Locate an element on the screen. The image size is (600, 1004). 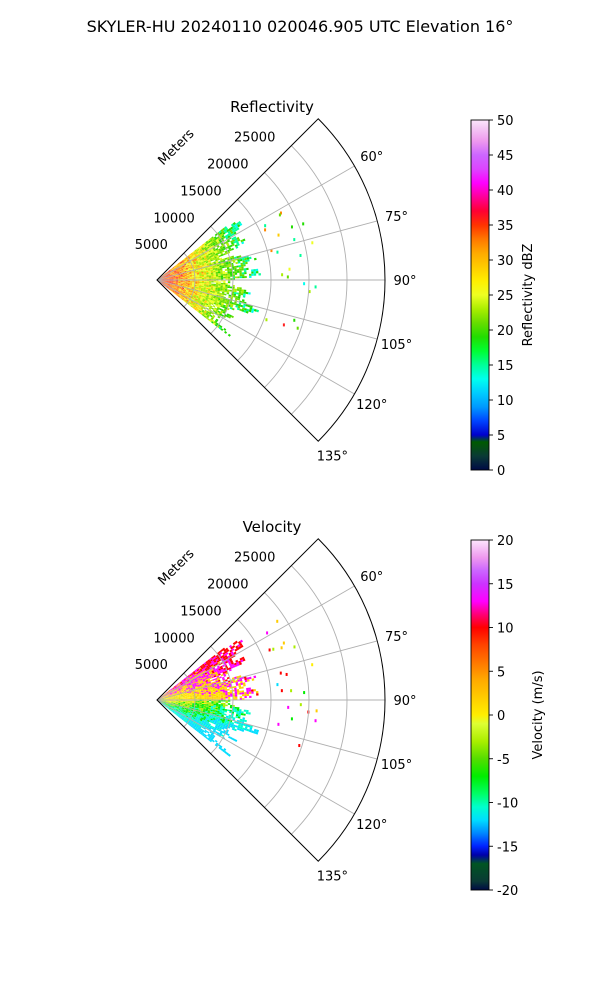
reflectivity-title: Reflectivity is located at coordinates (272, 107).